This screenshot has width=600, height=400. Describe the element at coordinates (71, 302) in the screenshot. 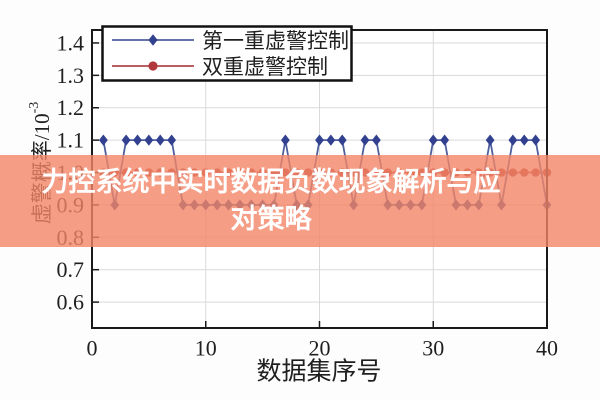

I see `y-tick-label: 0.6` at that location.